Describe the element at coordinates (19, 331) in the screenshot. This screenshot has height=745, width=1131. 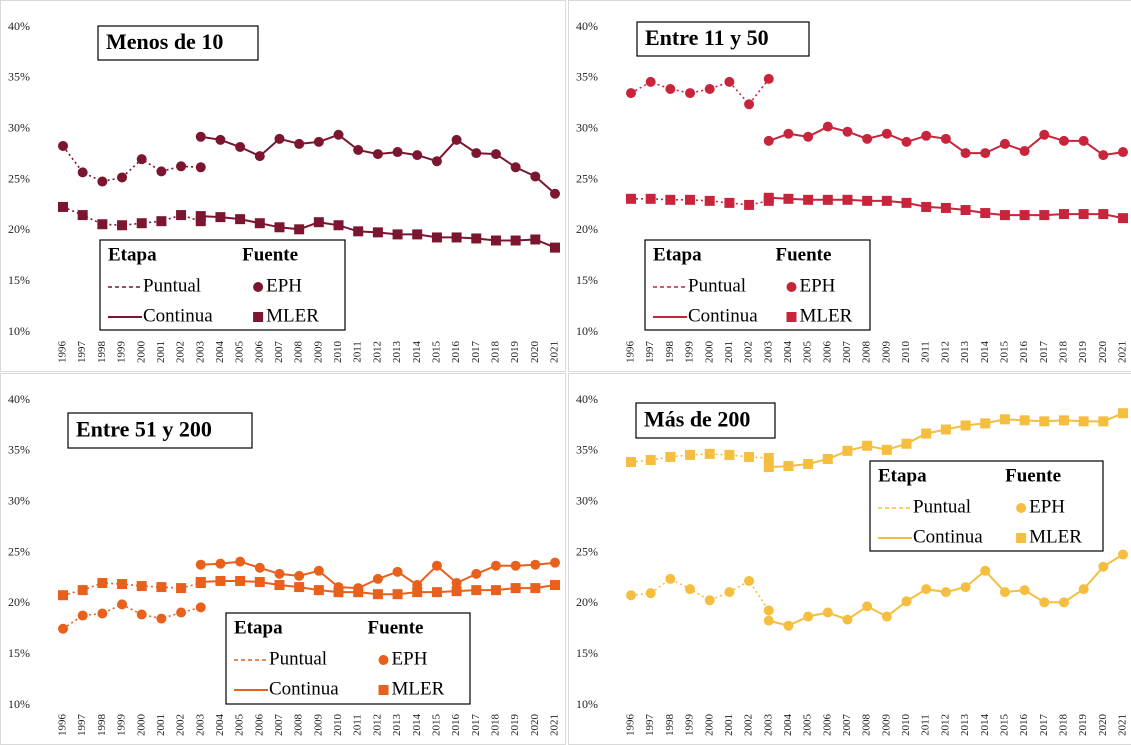
I see `y-tick-label: 10%` at that location.